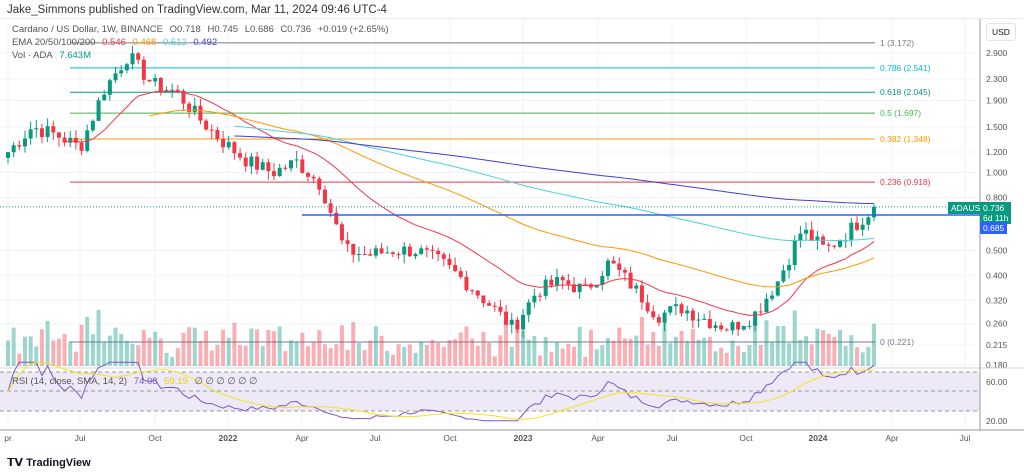 Image resolution: width=1024 pixels, height=472 pixels. I want to click on ema200-line, so click(554, 170).